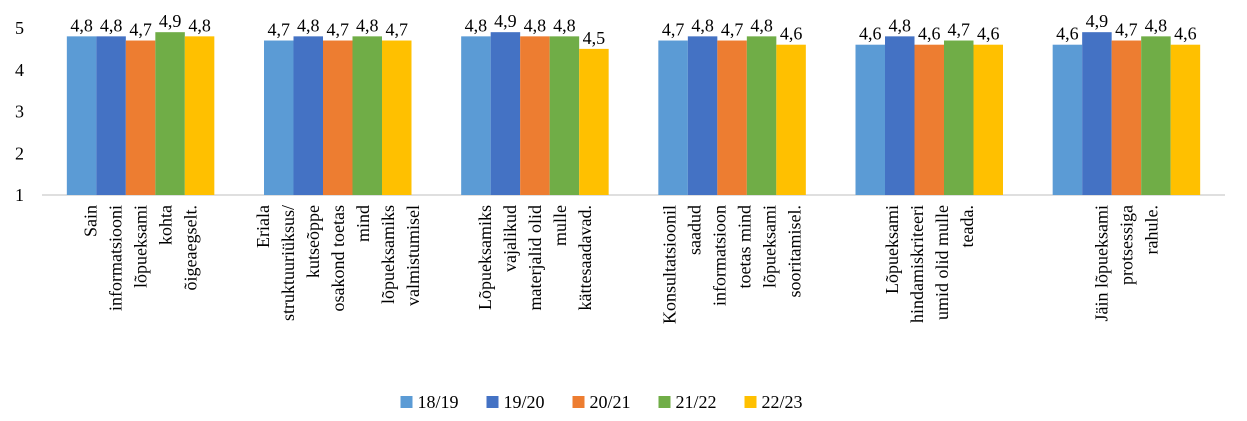 This screenshot has height=421, width=1247. Describe the element at coordinates (413, 255) in the screenshot. I see `category-label: valmistumisel` at that location.